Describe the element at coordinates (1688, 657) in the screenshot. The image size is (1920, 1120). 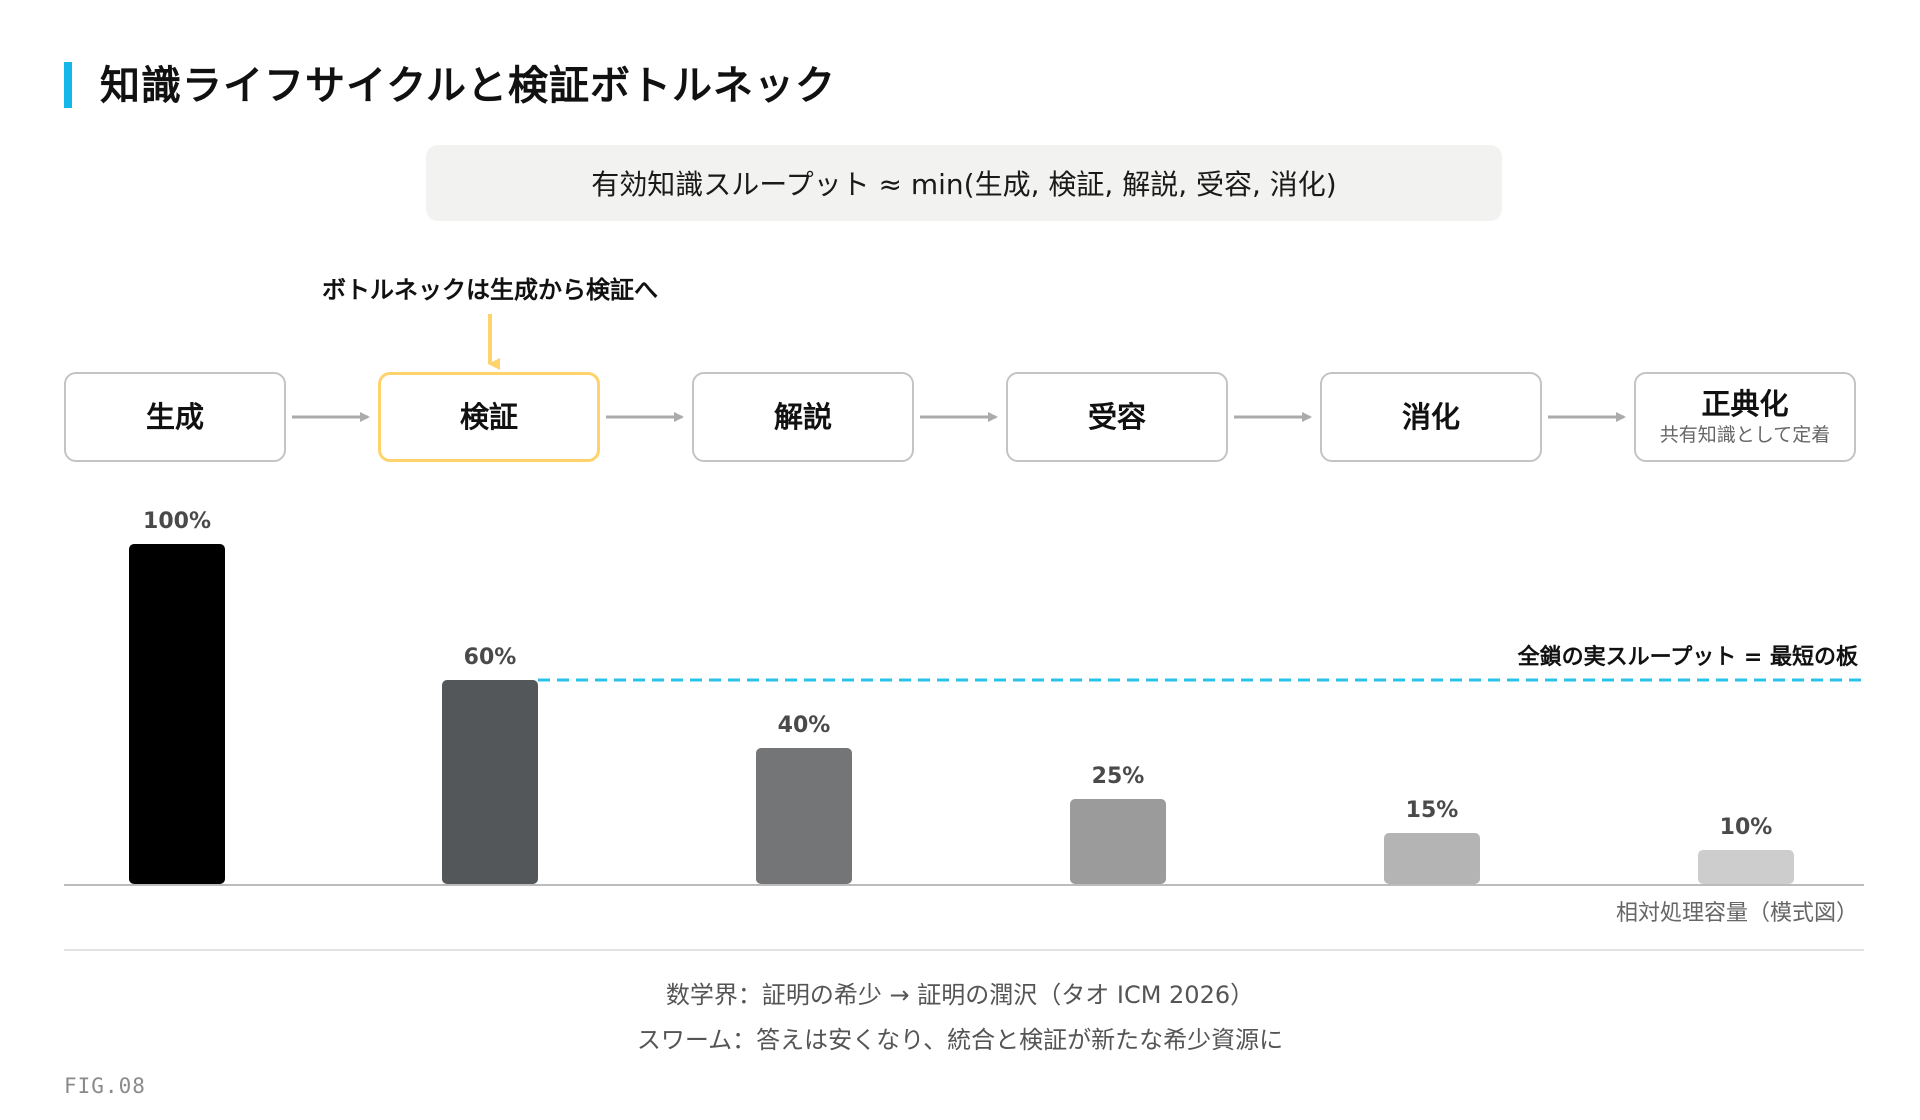
I see `threshold-label: 全鎖の実スループット = 最短の板` at that location.